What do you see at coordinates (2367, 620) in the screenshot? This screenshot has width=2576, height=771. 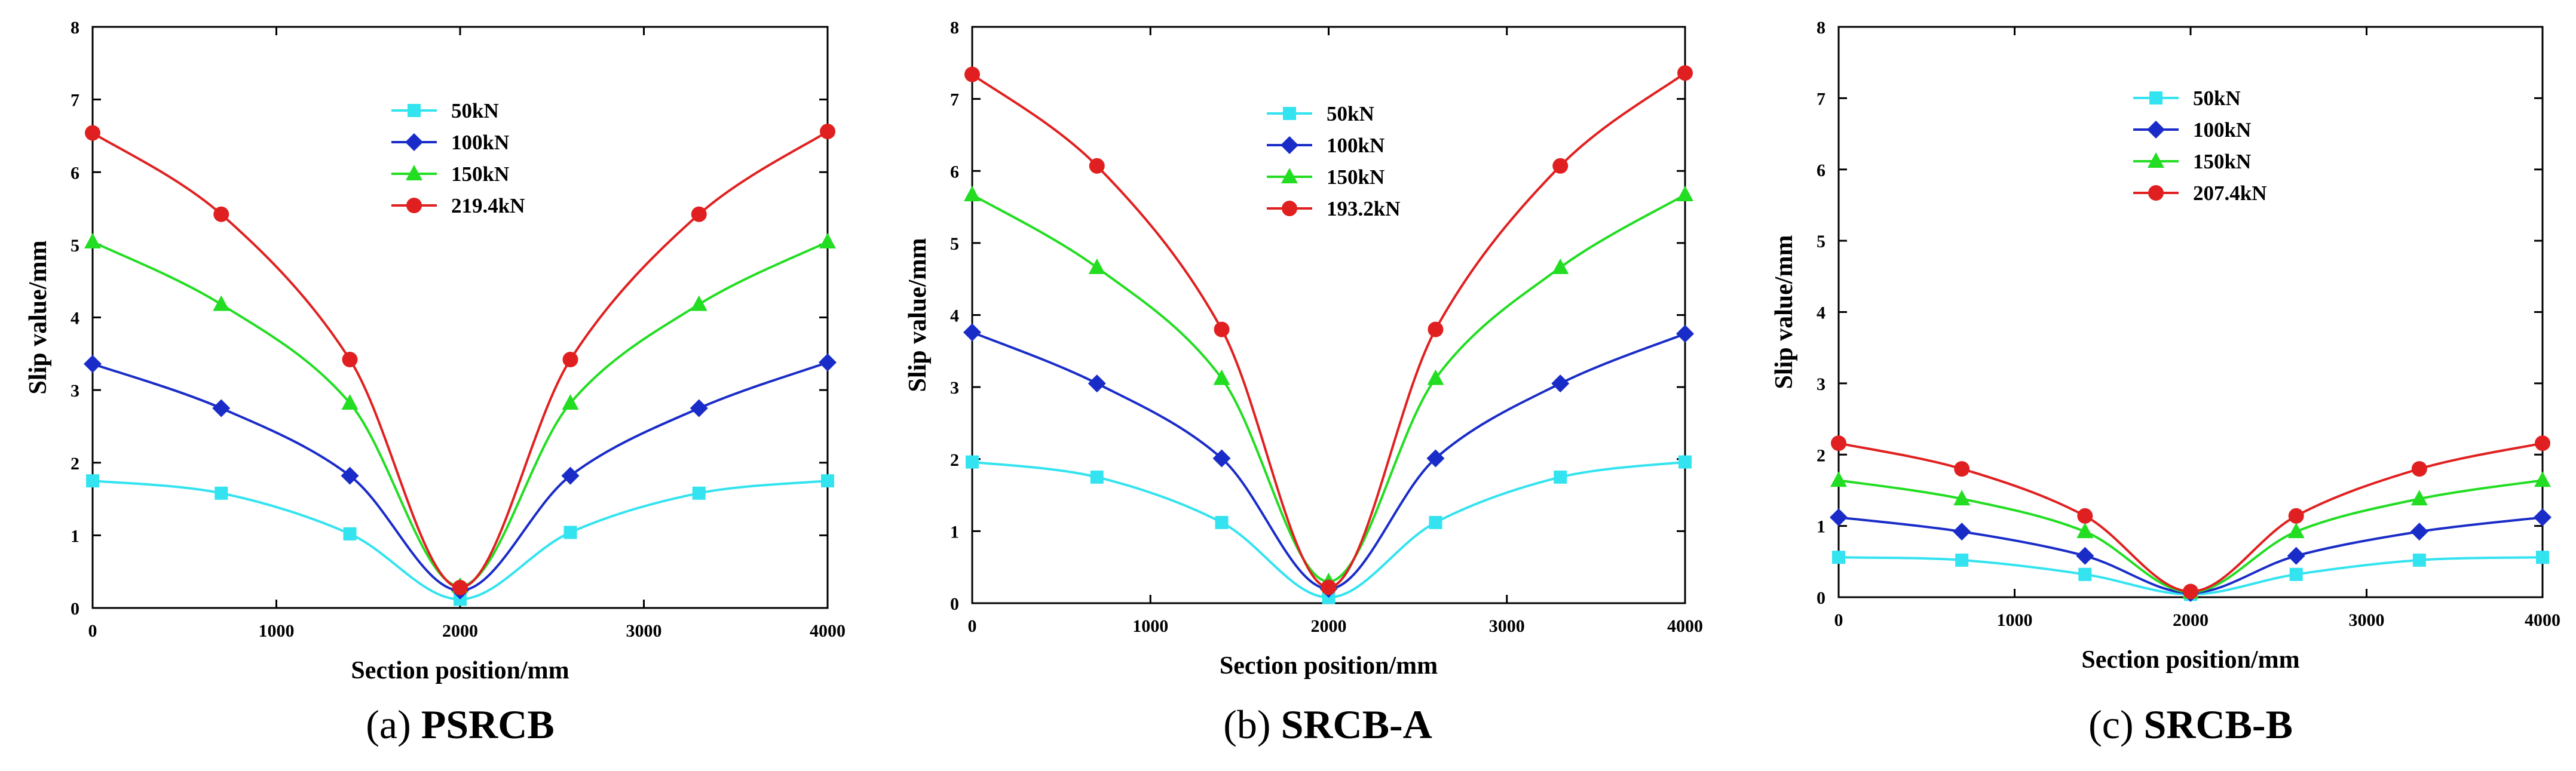 I see `chart-c-x-tick-label: 3000` at bounding box center [2367, 620].